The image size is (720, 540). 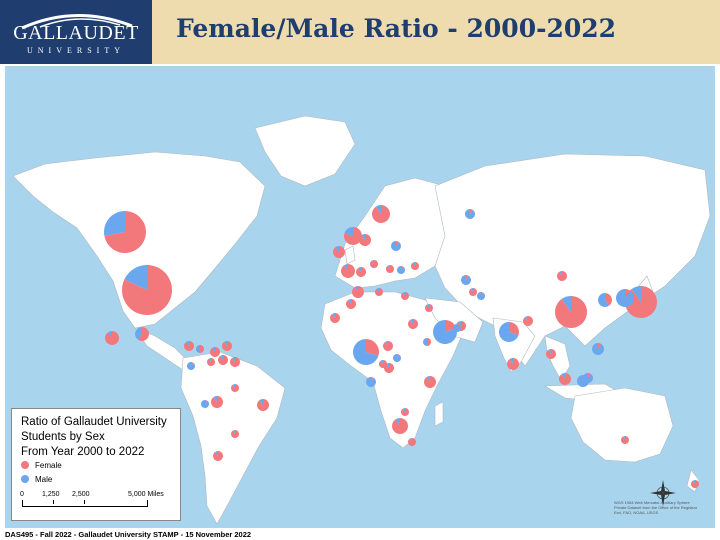 I want to click on legend-item-male: Male, so click(x=100, y=481).